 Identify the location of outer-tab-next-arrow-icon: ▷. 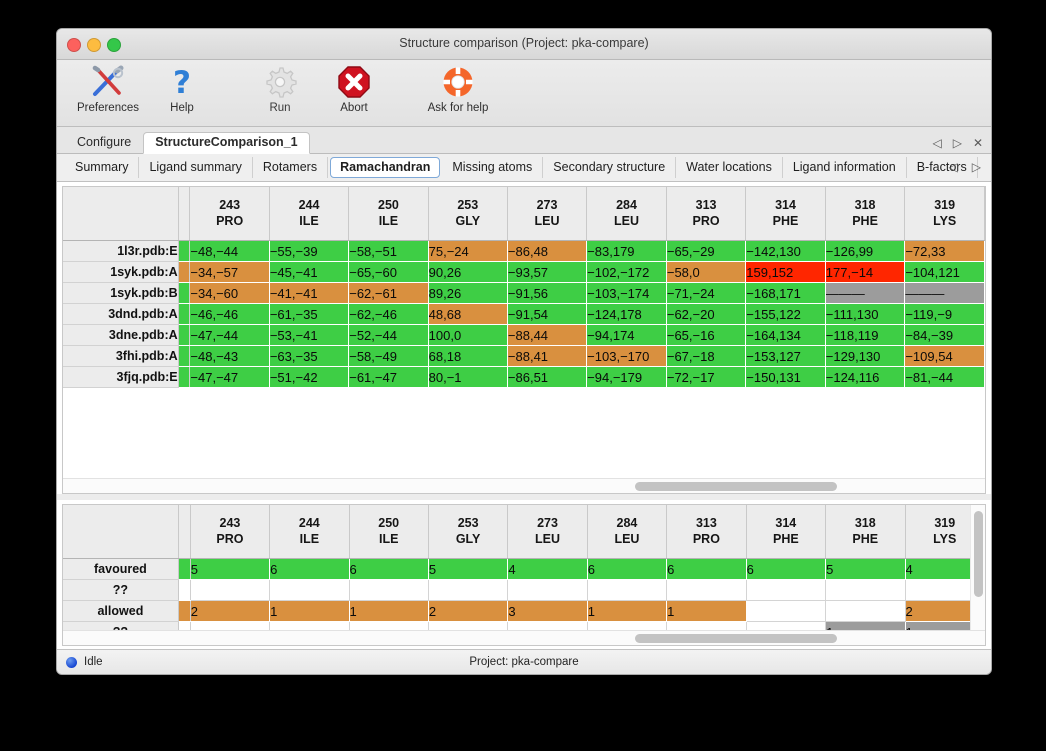
(957, 143).